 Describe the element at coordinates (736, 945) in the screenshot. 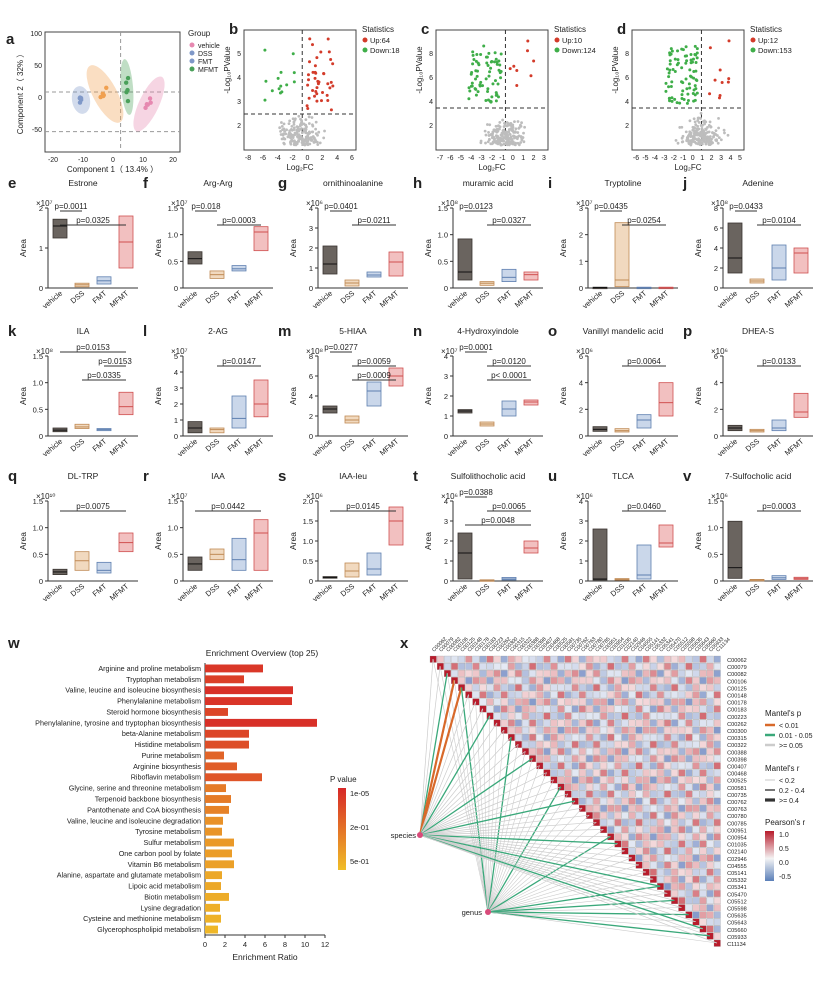

I see `heatmap-row-label: C11134` at that location.